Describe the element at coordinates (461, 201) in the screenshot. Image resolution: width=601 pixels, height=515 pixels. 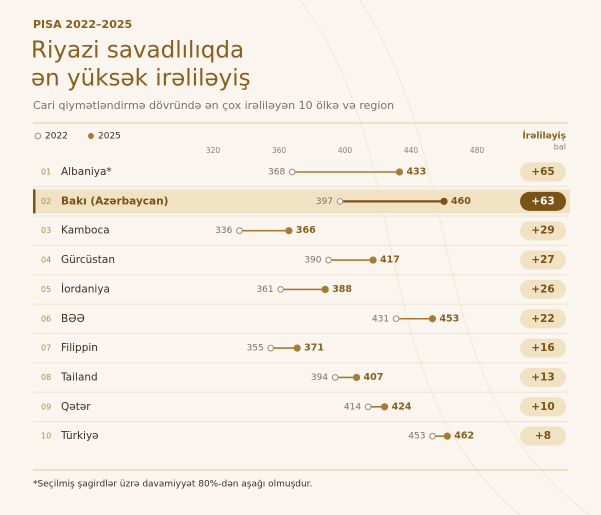
I see `value-label-2025: 460` at that location.